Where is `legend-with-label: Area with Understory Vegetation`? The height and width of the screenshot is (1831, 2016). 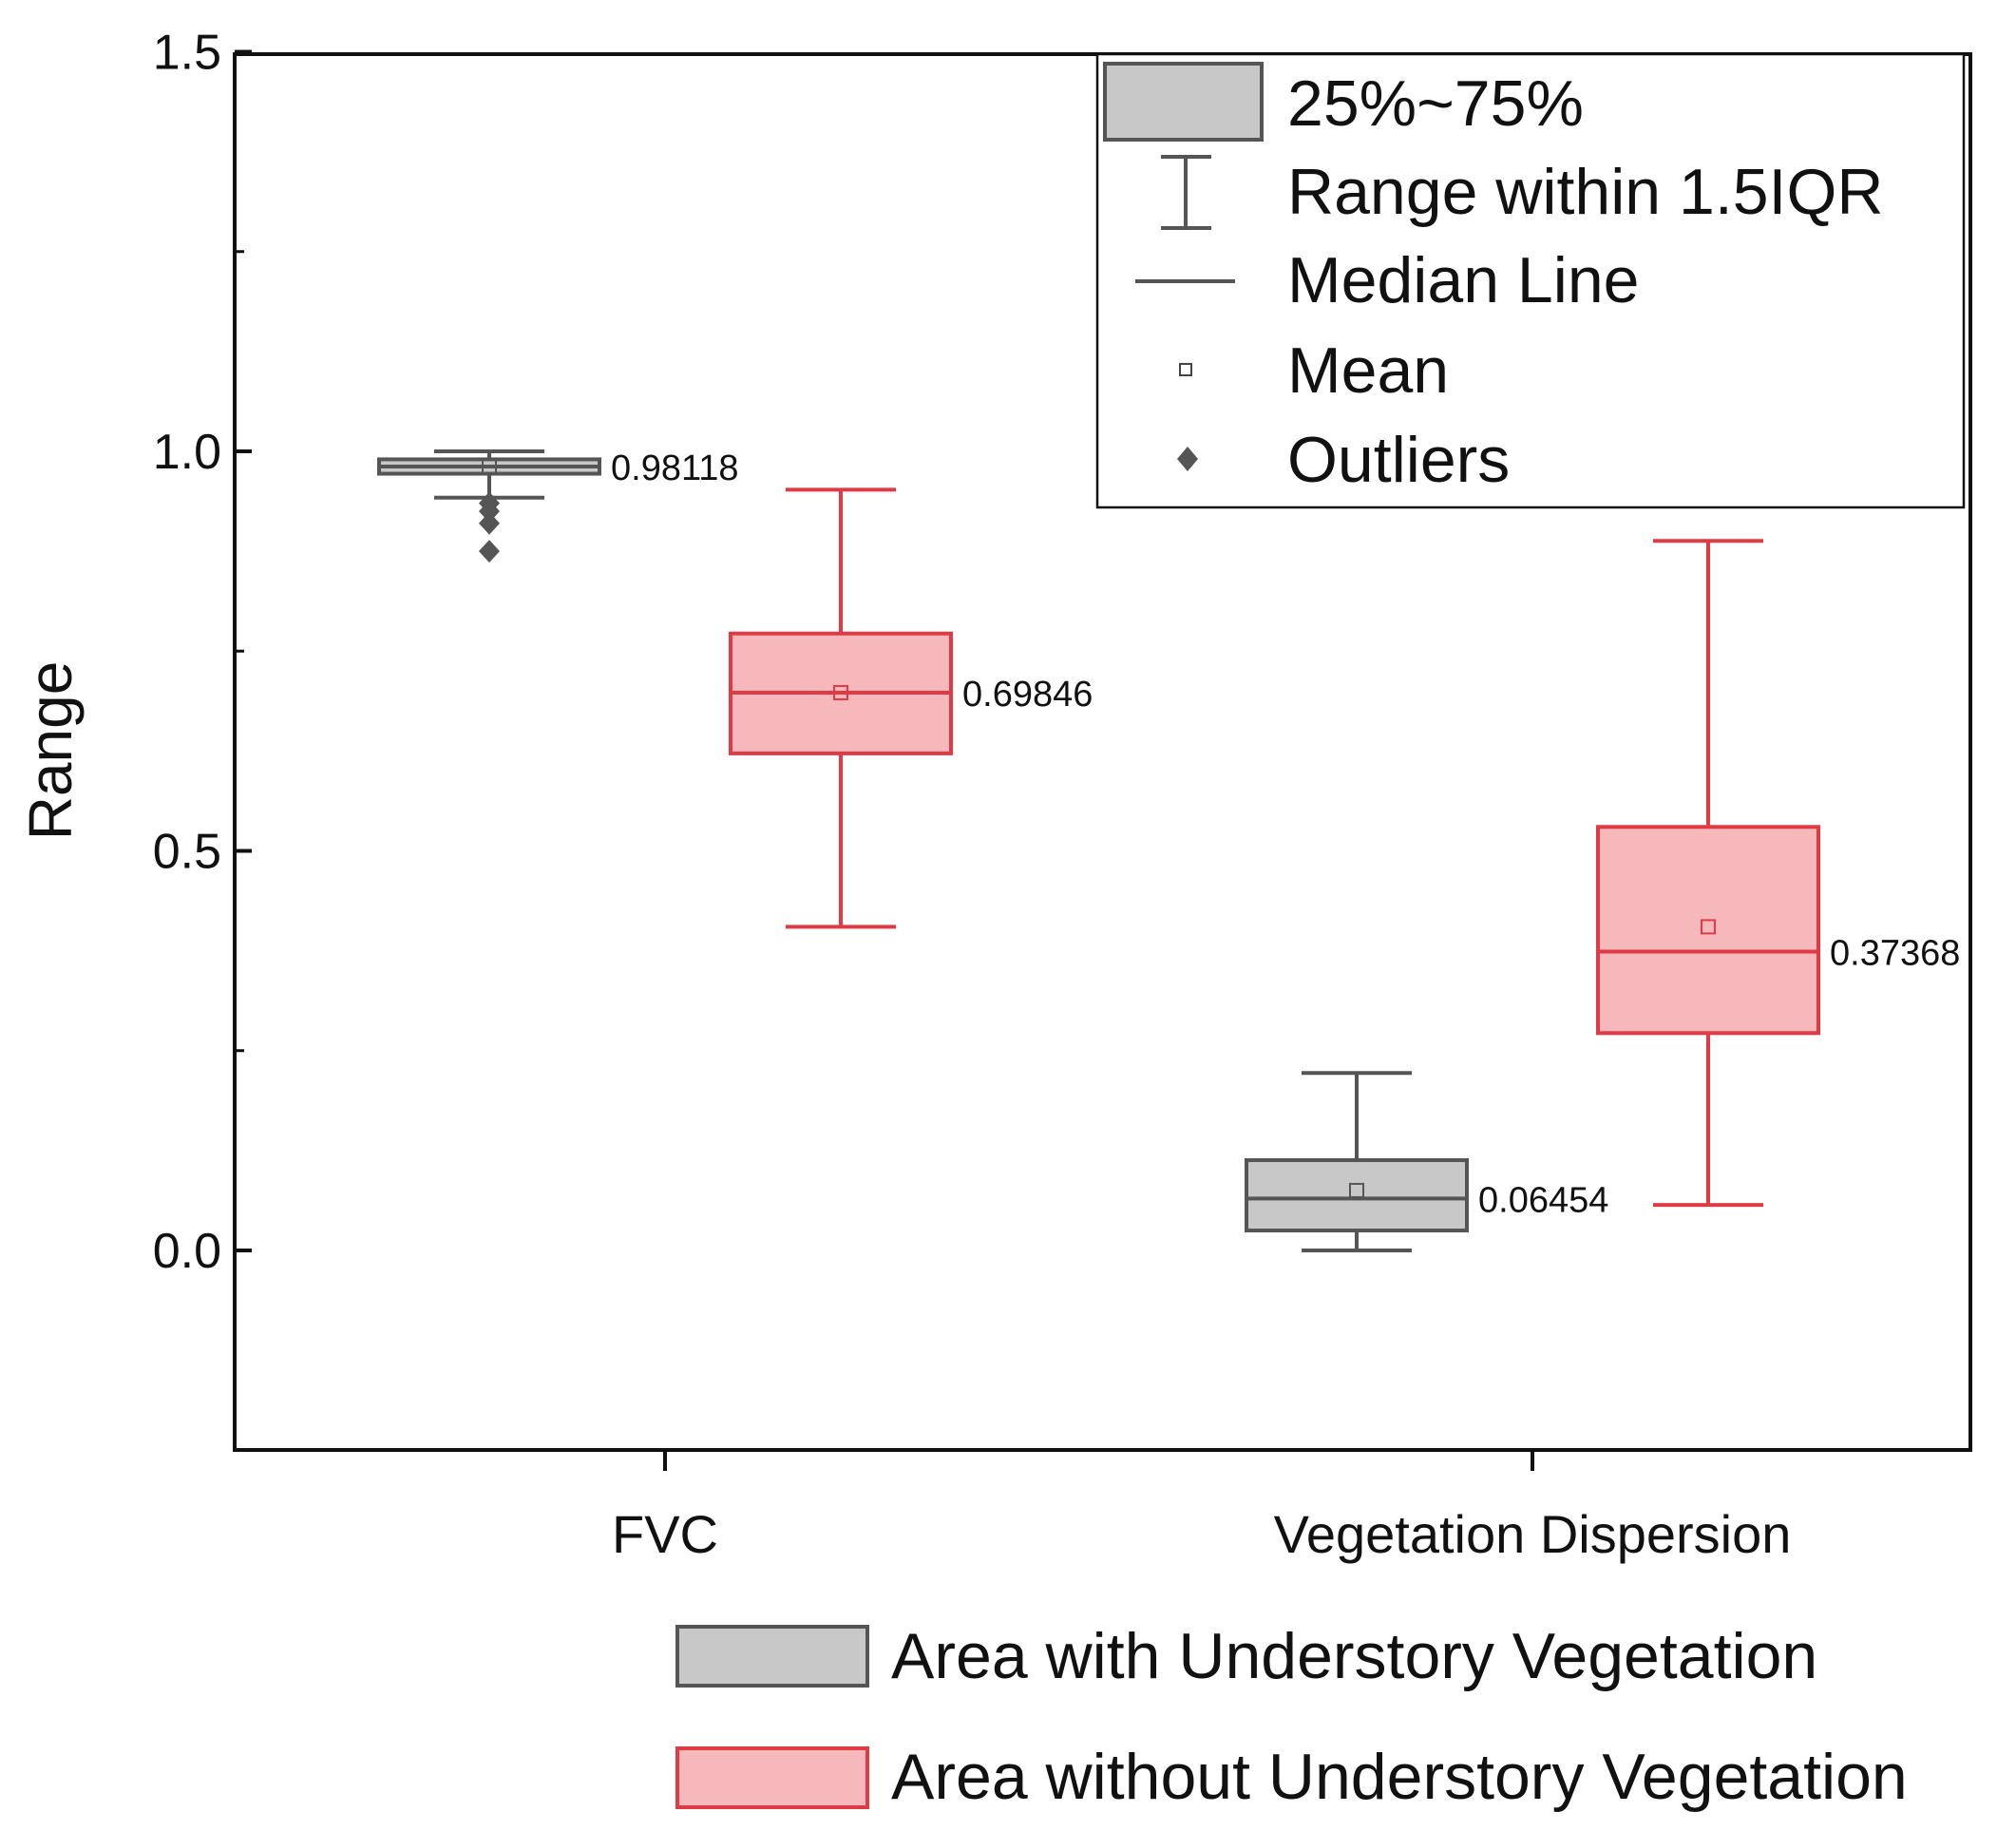
legend-with-label: Area with Understory Vegetation is located at coordinates (1354, 1656).